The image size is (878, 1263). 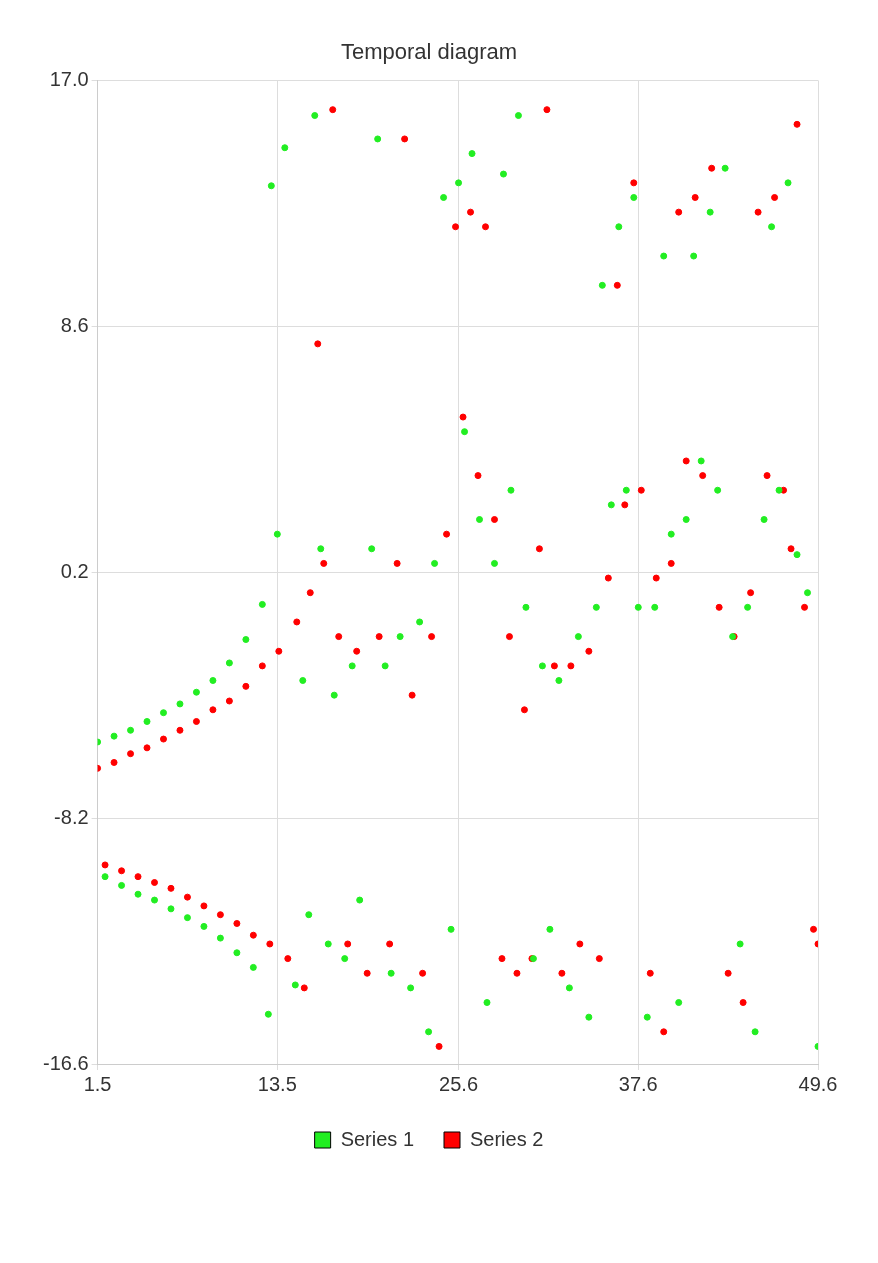 What do you see at coordinates (74, 324) in the screenshot?
I see `y-tick-label: 8.6` at bounding box center [74, 324].